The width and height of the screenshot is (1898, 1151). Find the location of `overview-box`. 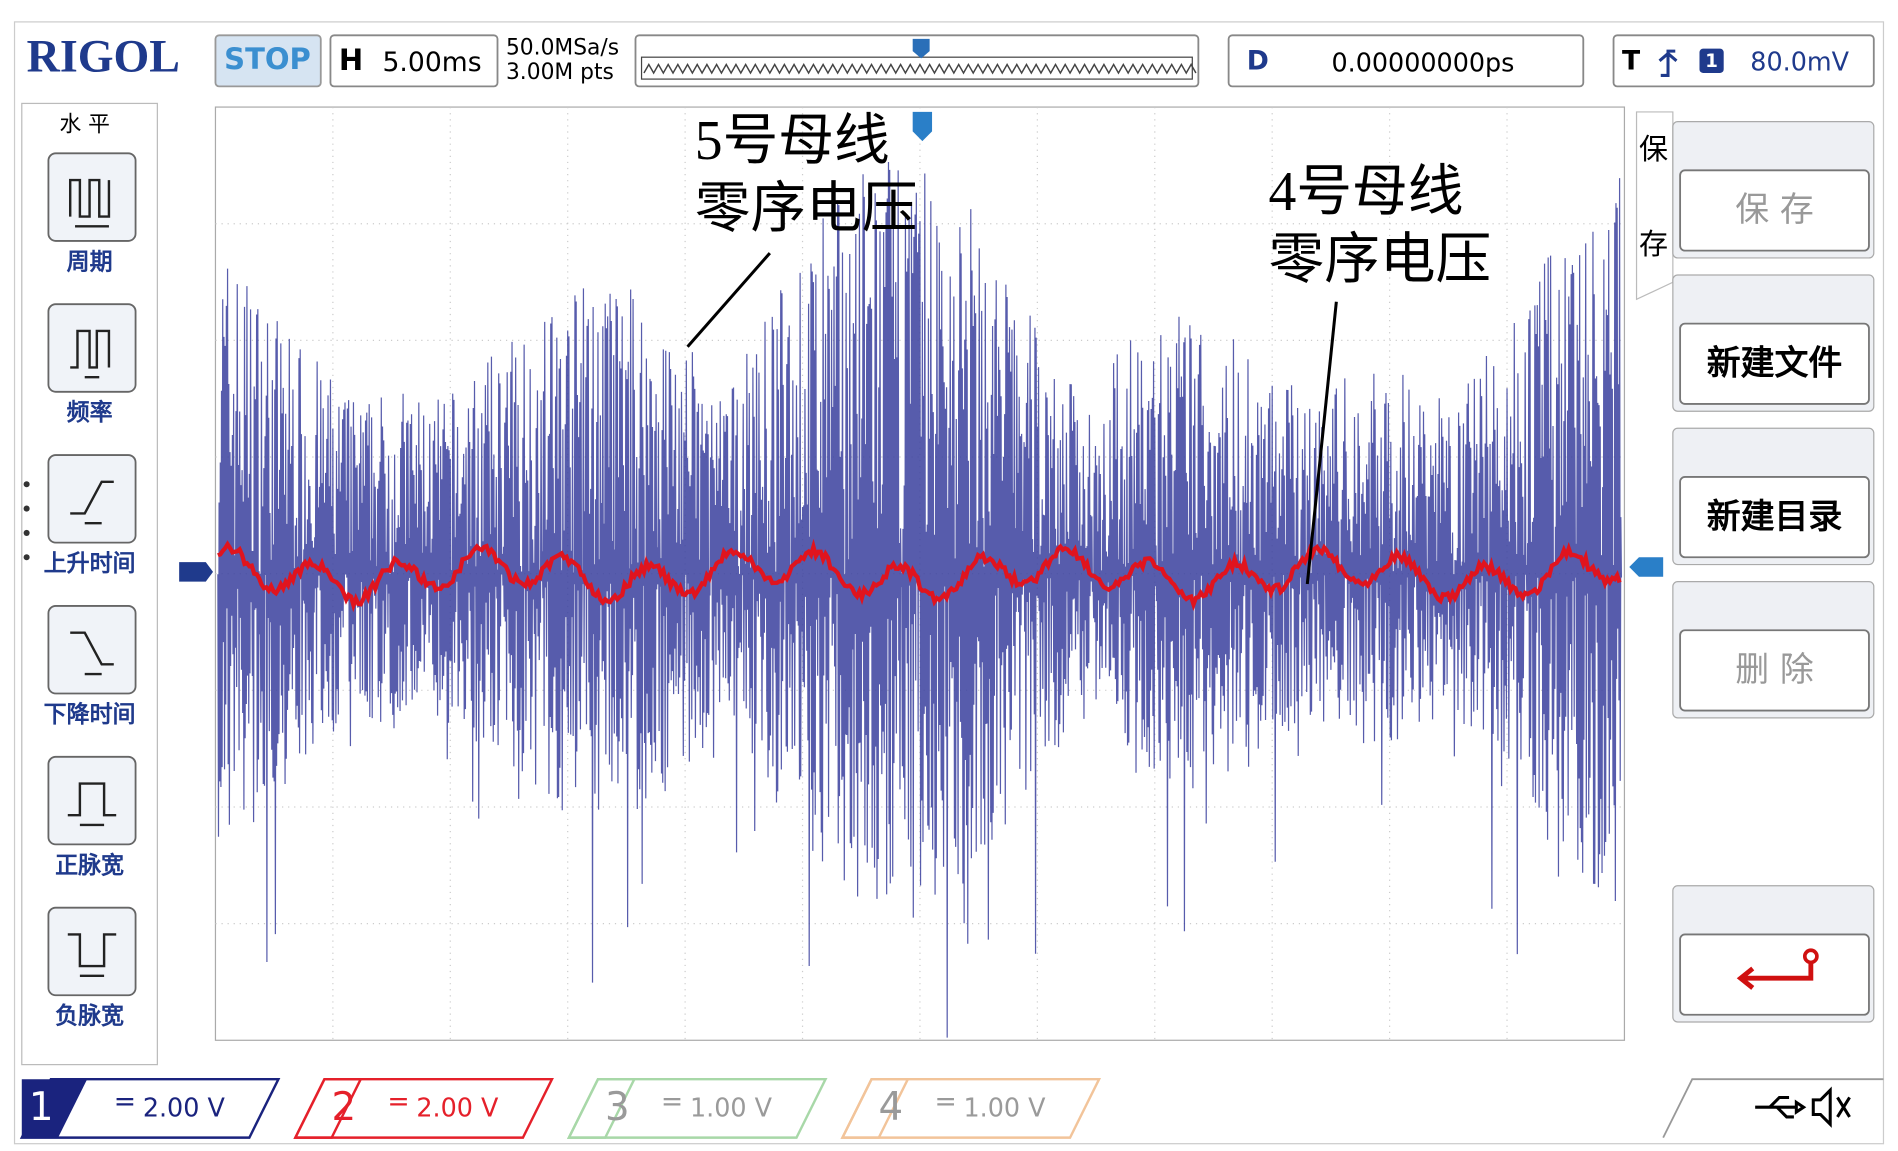

overview-box is located at coordinates (917, 61).